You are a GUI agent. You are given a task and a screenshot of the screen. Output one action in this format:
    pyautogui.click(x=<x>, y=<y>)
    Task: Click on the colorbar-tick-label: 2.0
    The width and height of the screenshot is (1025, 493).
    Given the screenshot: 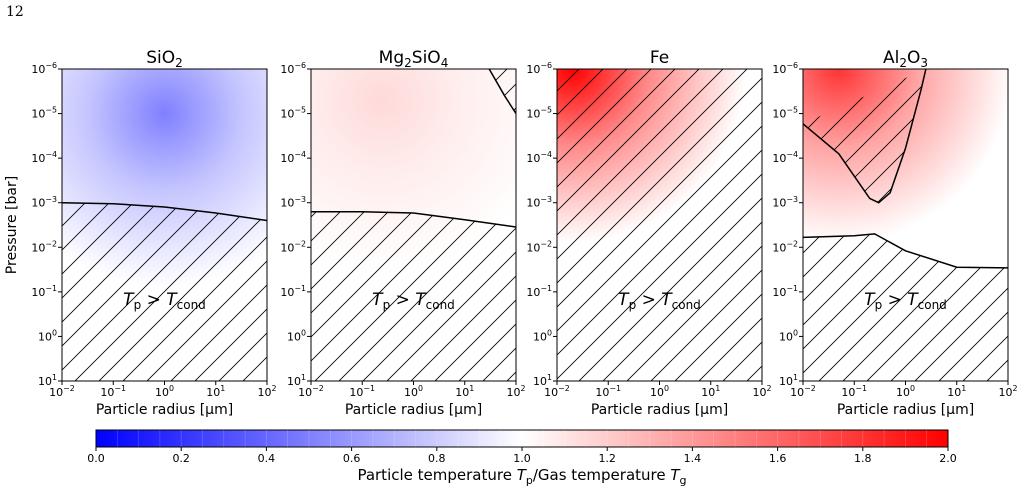 What is the action you would take?
    pyautogui.click(x=948, y=458)
    